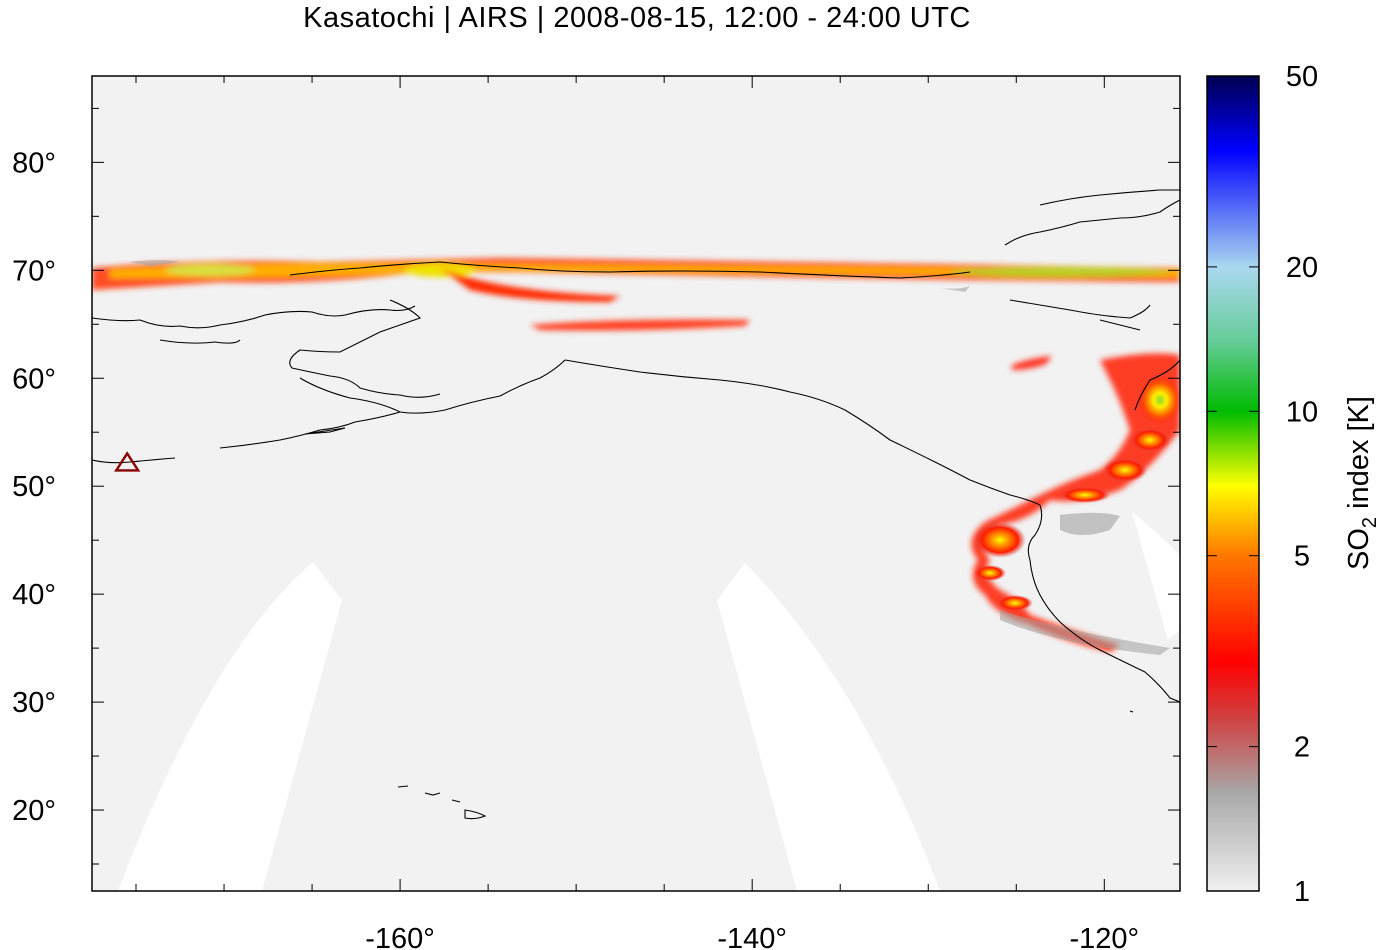 The width and height of the screenshot is (1377, 950). I want to click on latitude-axis: 80° 70° 60° 50° 40° 30° 20°, so click(34, 487).